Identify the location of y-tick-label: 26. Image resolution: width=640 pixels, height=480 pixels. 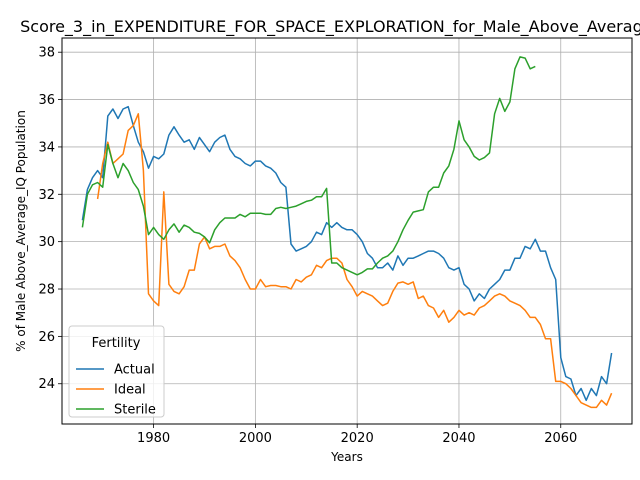
(46, 337).